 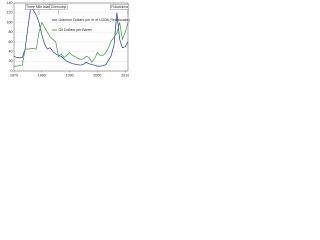 What do you see at coordinates (125, 75) in the screenshot?
I see `x-tick-label: 2010` at bounding box center [125, 75].